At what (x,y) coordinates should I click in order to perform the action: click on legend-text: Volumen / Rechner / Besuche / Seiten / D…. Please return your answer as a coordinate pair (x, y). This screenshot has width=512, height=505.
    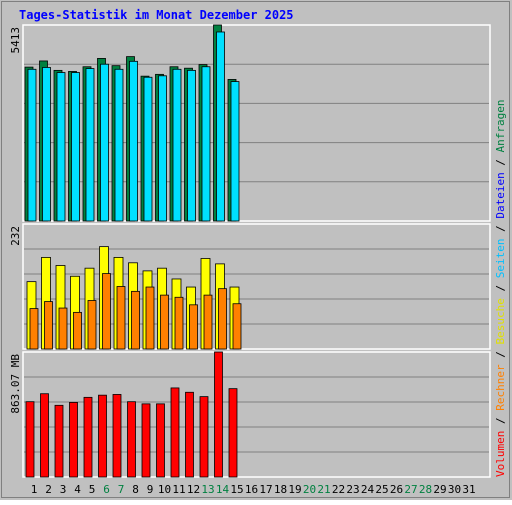
    Looking at the image, I should click on (500, 288).